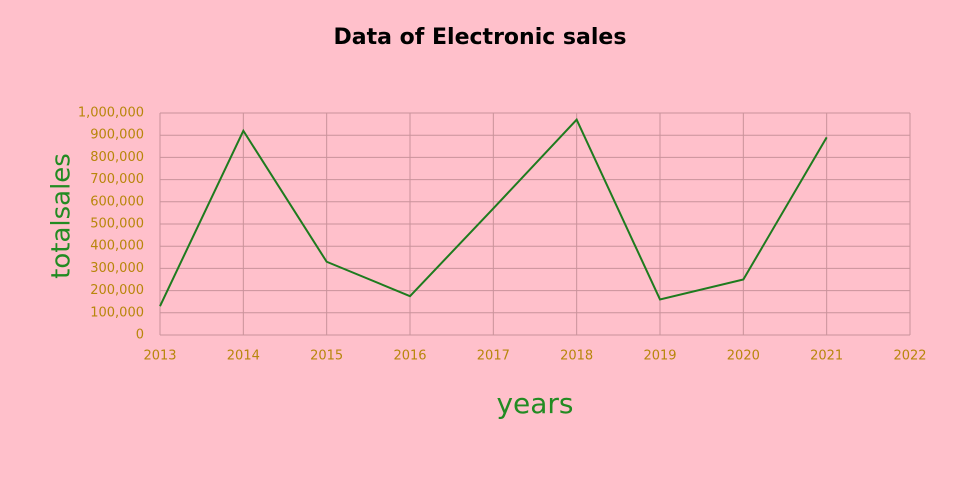 Image resolution: width=960 pixels, height=500 pixels. What do you see at coordinates (659, 356) in the screenshot?
I see `x-tick-label: 2019` at bounding box center [659, 356].